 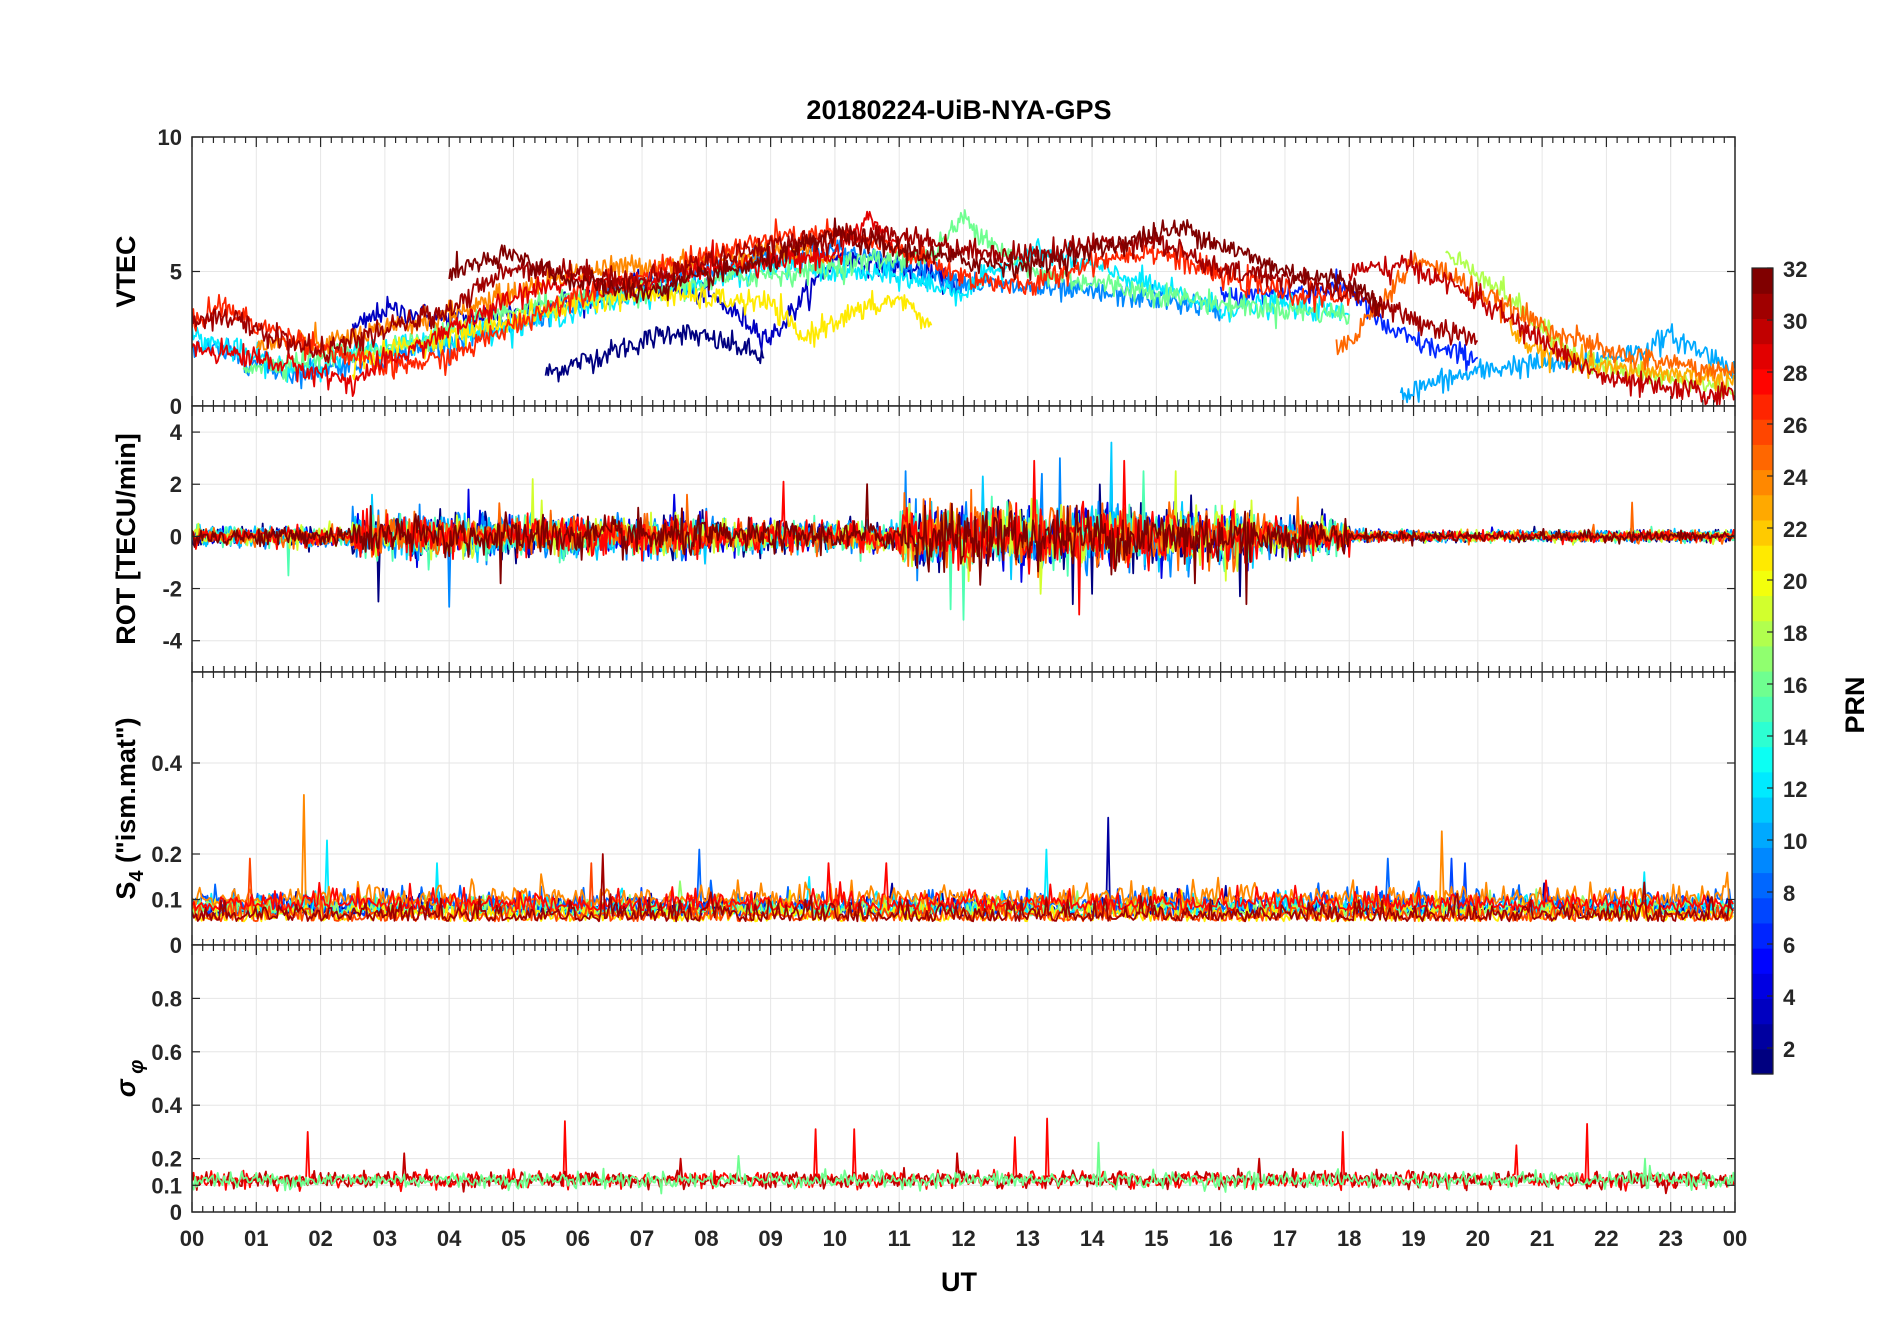 I want to click on y-tick-label: 5, so click(x=176, y=272).